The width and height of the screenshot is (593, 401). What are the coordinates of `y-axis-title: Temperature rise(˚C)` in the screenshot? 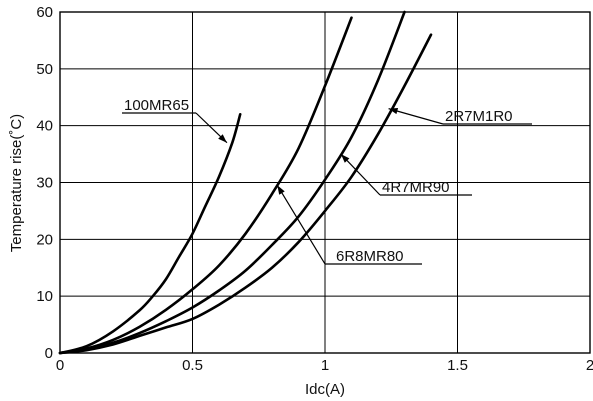 It's located at (16, 183).